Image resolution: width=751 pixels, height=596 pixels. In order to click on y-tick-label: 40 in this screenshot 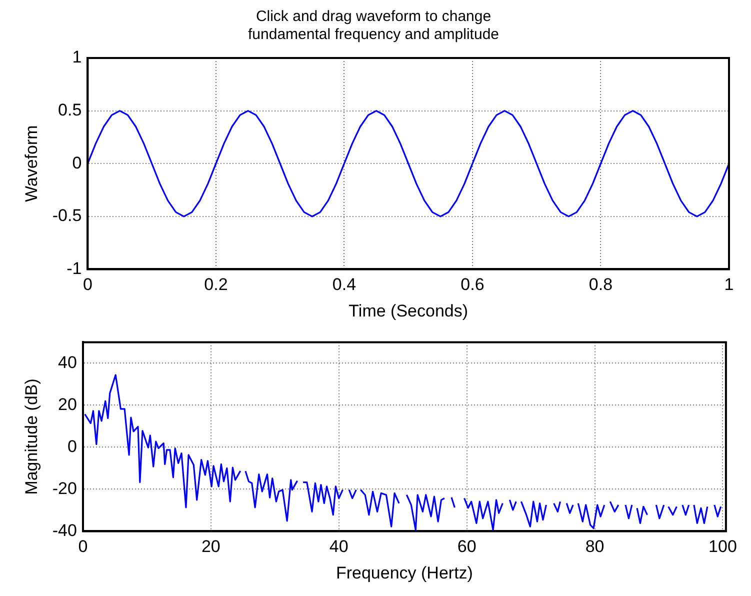, I will do `click(67, 362)`.